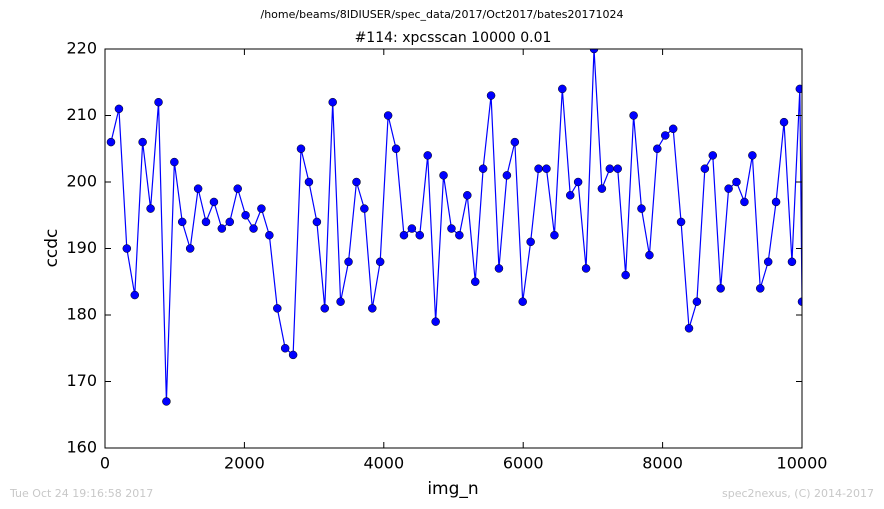  I want to click on footer-right: spec2nexus, (C) 2014-2017, so click(798, 493).